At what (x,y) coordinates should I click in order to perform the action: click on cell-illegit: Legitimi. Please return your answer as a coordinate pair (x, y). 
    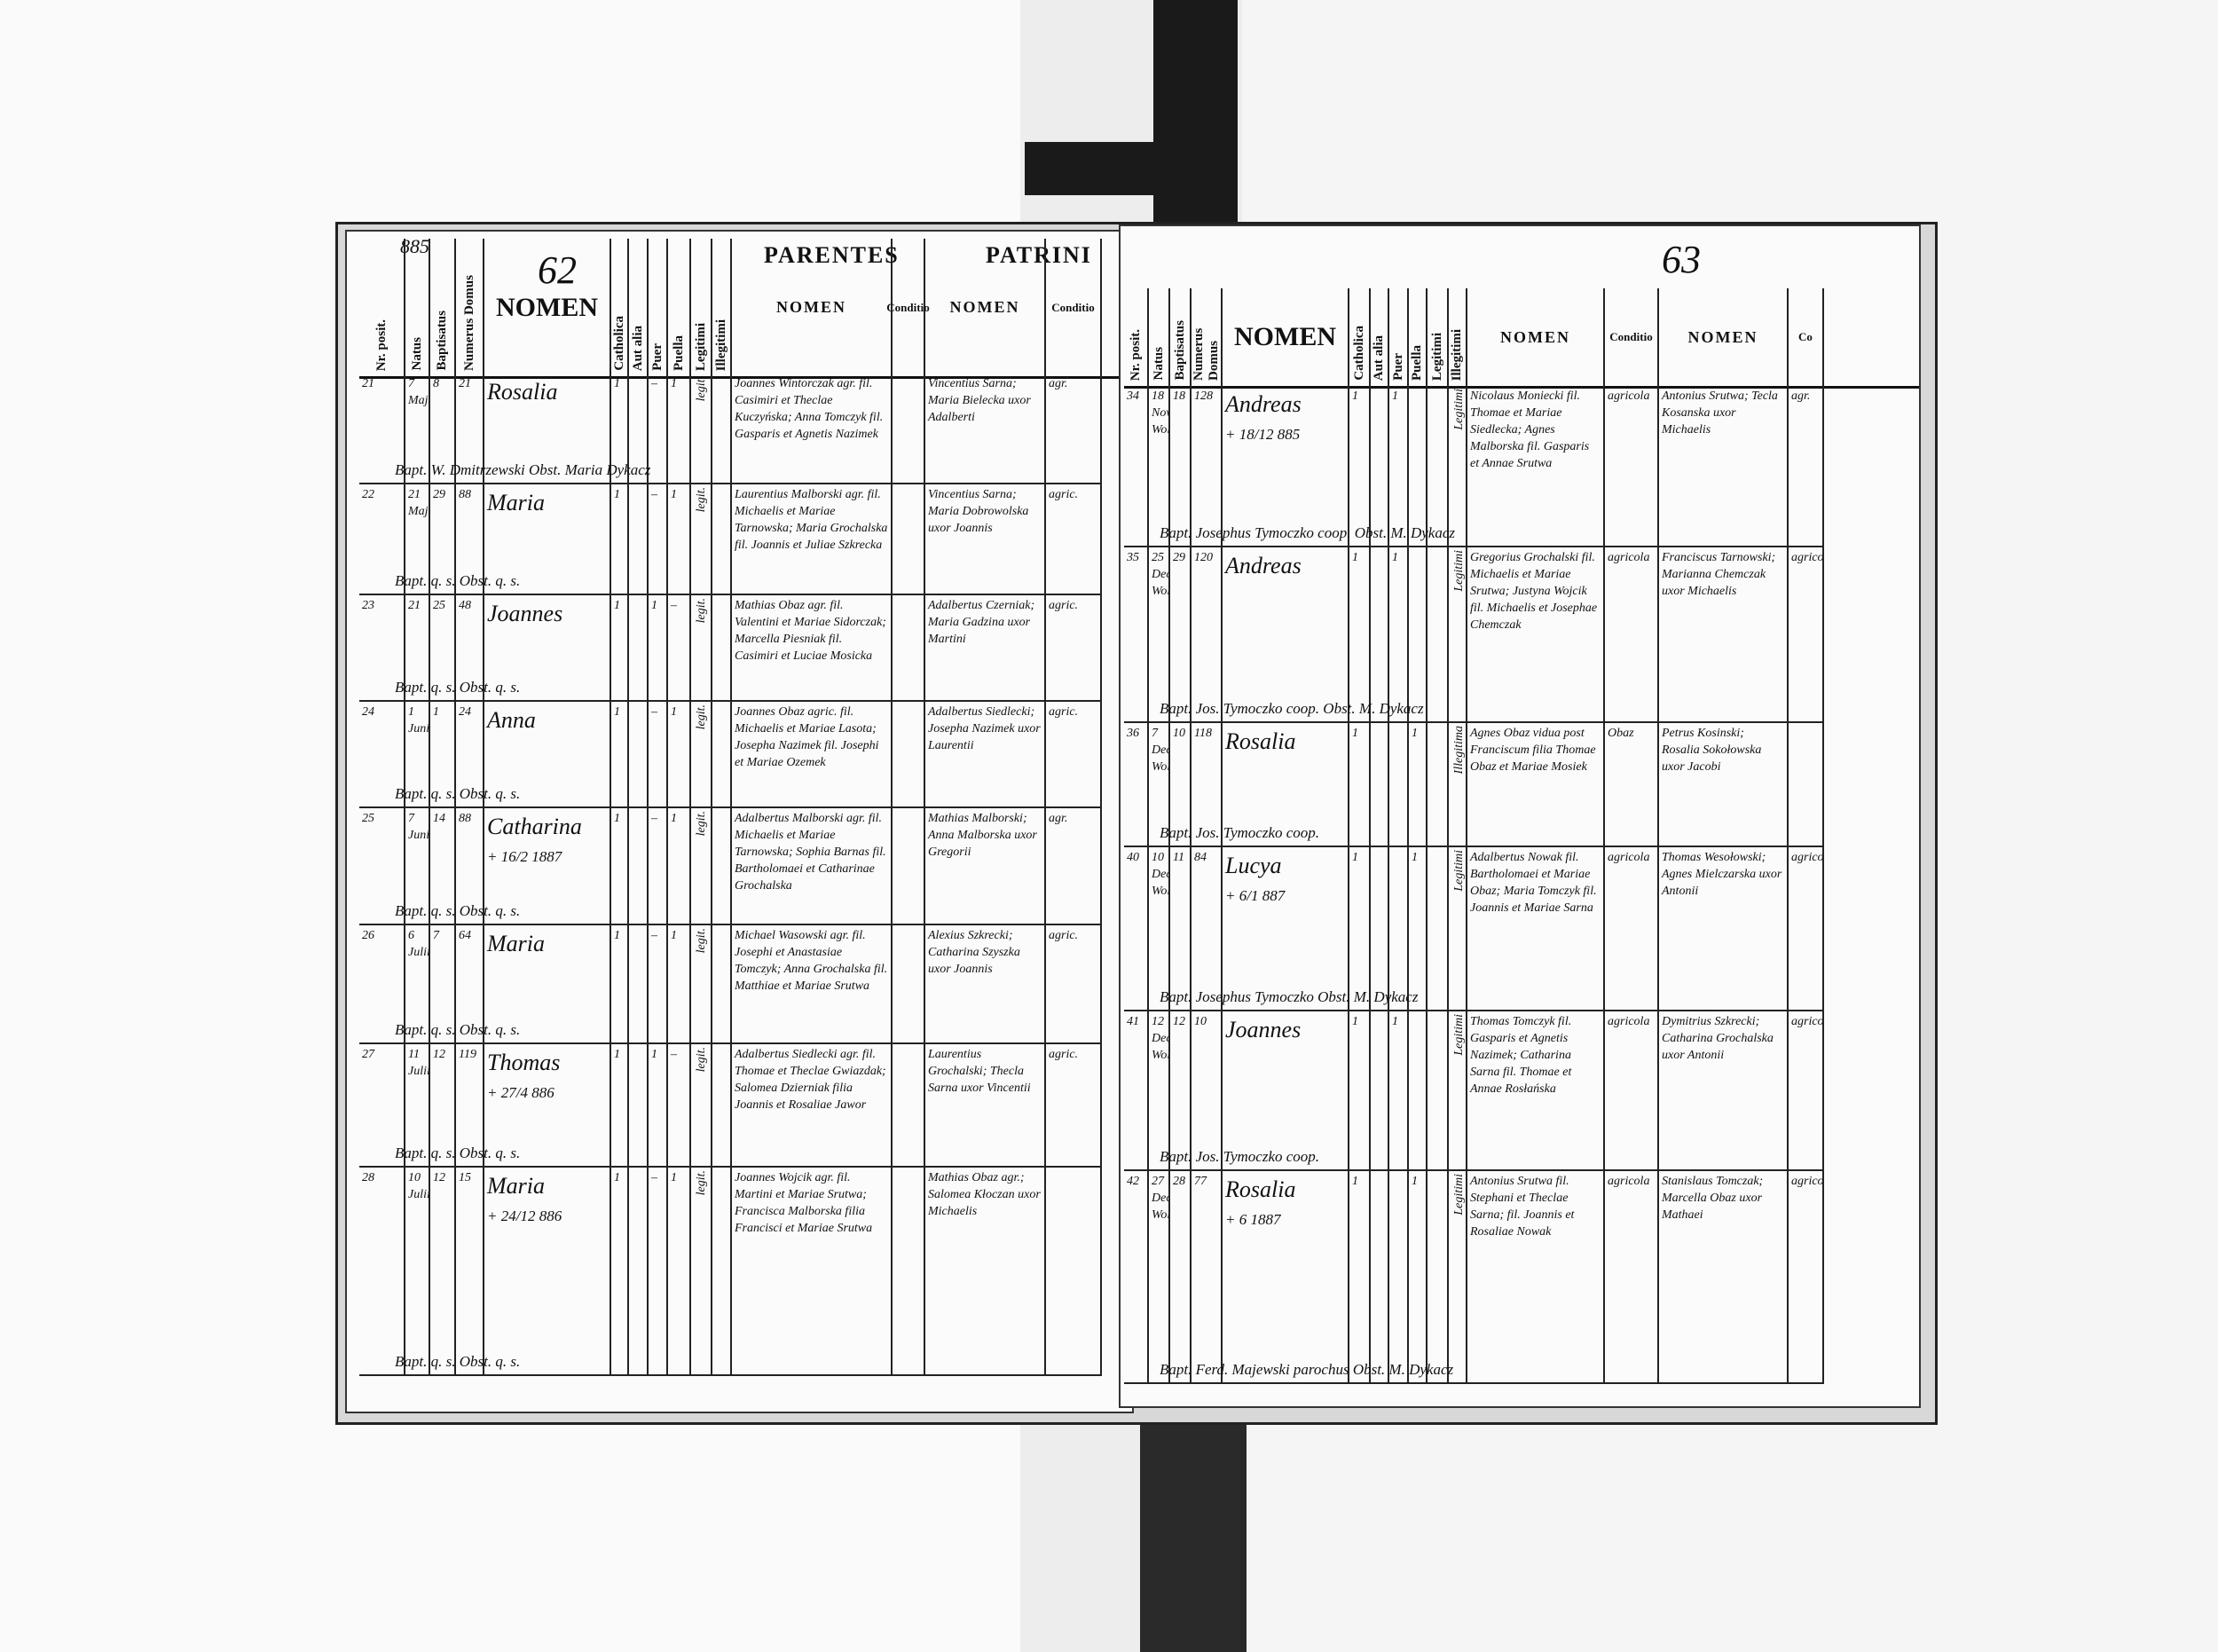
    Looking at the image, I should click on (1458, 634).